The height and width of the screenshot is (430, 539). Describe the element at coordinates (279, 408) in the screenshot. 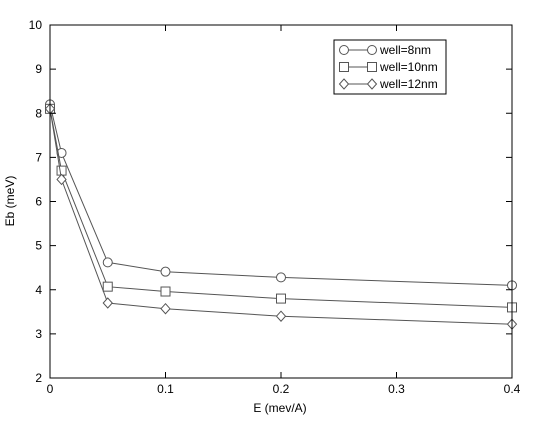

I see `x-axis-label: E (mev/A)` at that location.